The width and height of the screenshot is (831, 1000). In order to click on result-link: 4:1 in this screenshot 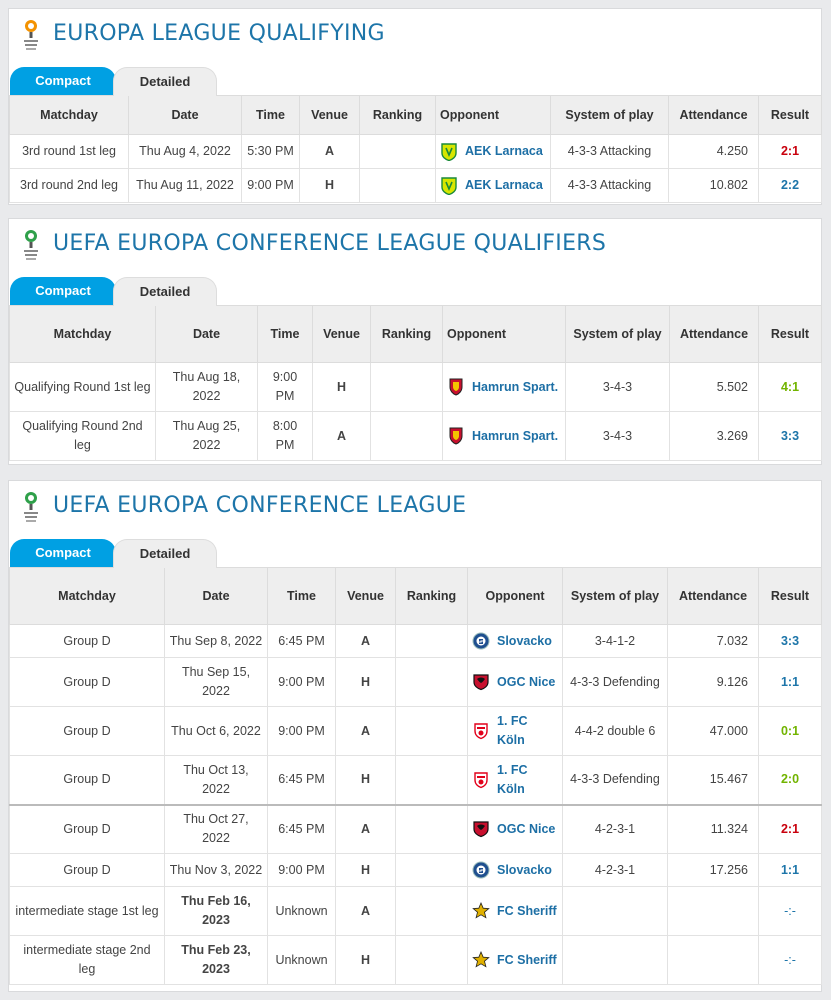, I will do `click(790, 386)`.